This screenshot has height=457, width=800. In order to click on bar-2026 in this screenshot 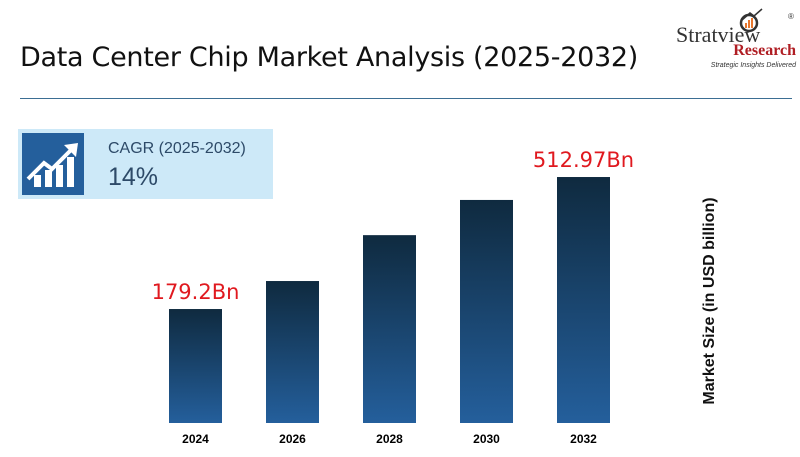, I will do `click(292, 352)`.